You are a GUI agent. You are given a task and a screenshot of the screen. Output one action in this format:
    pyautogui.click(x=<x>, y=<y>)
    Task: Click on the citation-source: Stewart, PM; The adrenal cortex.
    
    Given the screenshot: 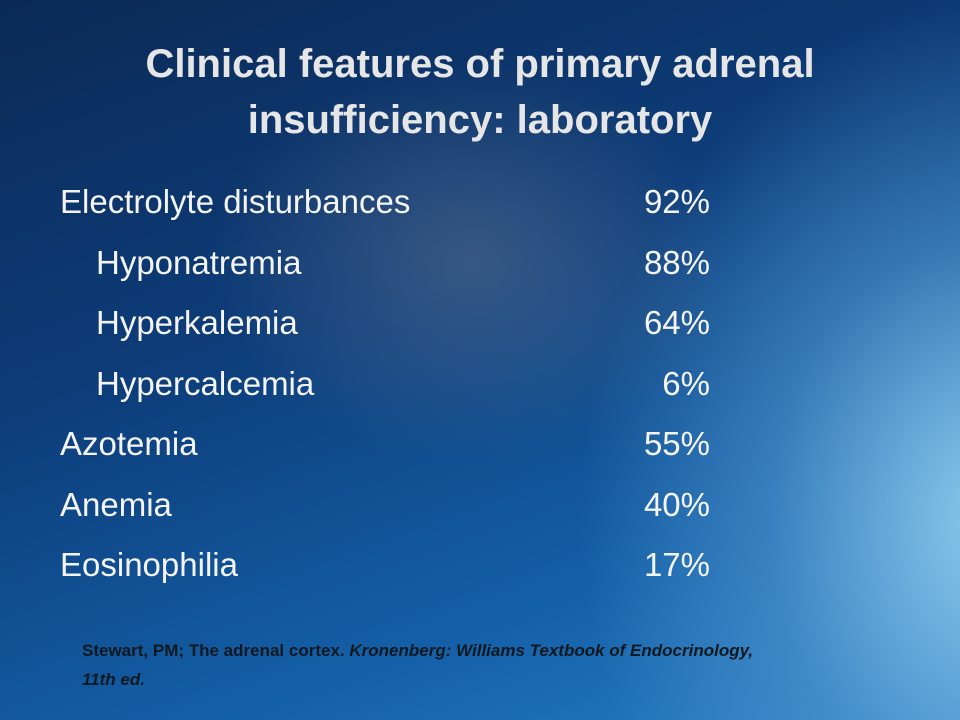 What is the action you would take?
    pyautogui.click(x=213, y=650)
    